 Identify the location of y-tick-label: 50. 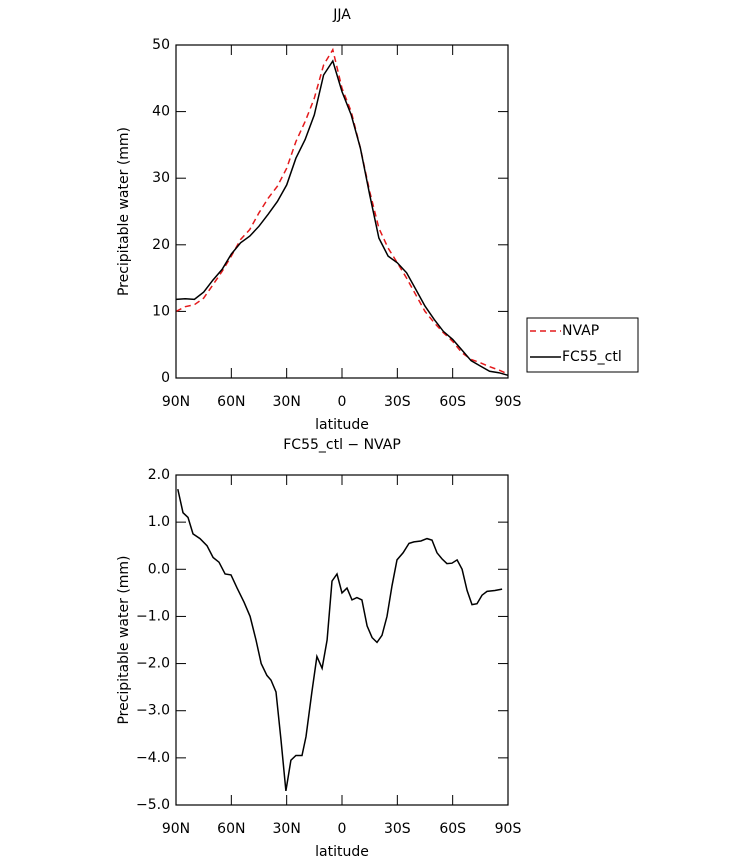
(161, 45).